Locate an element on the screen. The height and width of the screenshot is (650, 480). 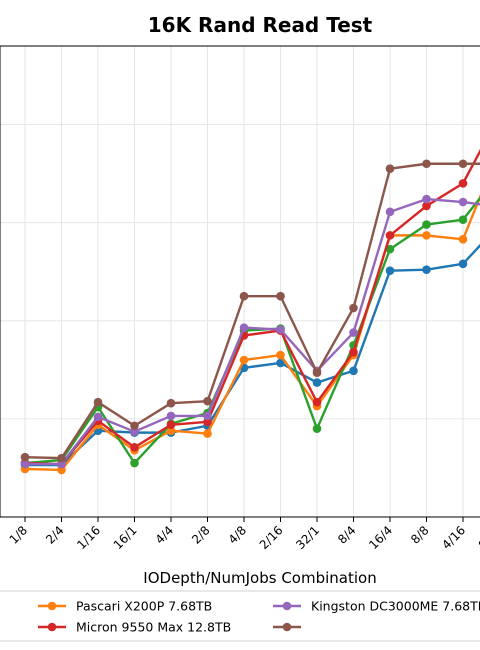
legend-frame is located at coordinates (240, 616).